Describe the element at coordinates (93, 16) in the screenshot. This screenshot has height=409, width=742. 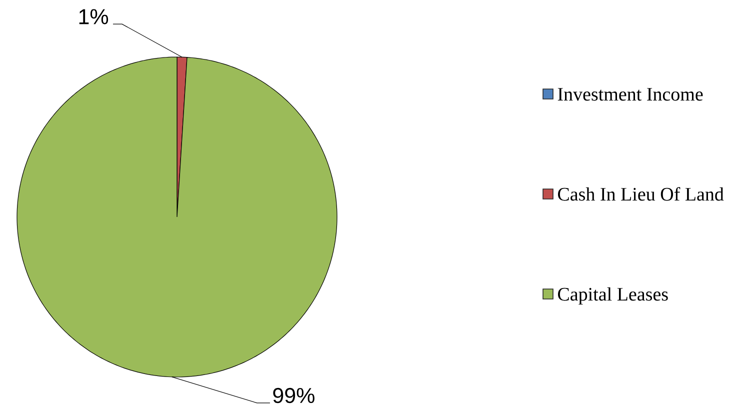
I see `data-label: 1%` at that location.